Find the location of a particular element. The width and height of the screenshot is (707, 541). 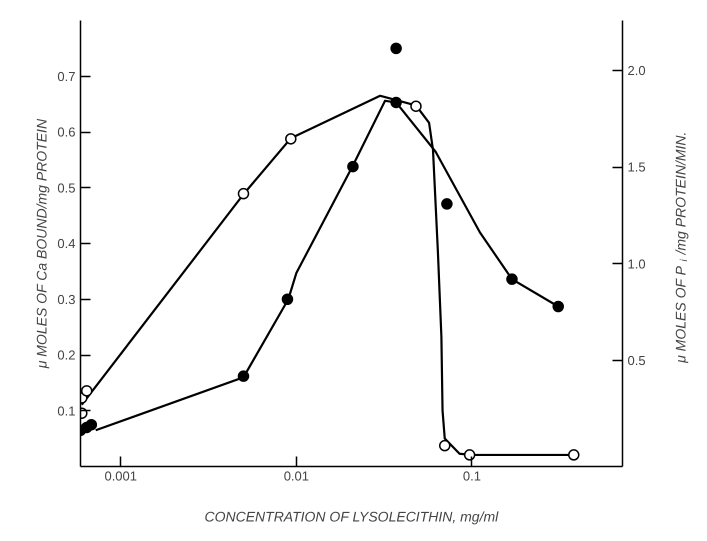

y-tick-label: 0.5 is located at coordinates (66, 188).